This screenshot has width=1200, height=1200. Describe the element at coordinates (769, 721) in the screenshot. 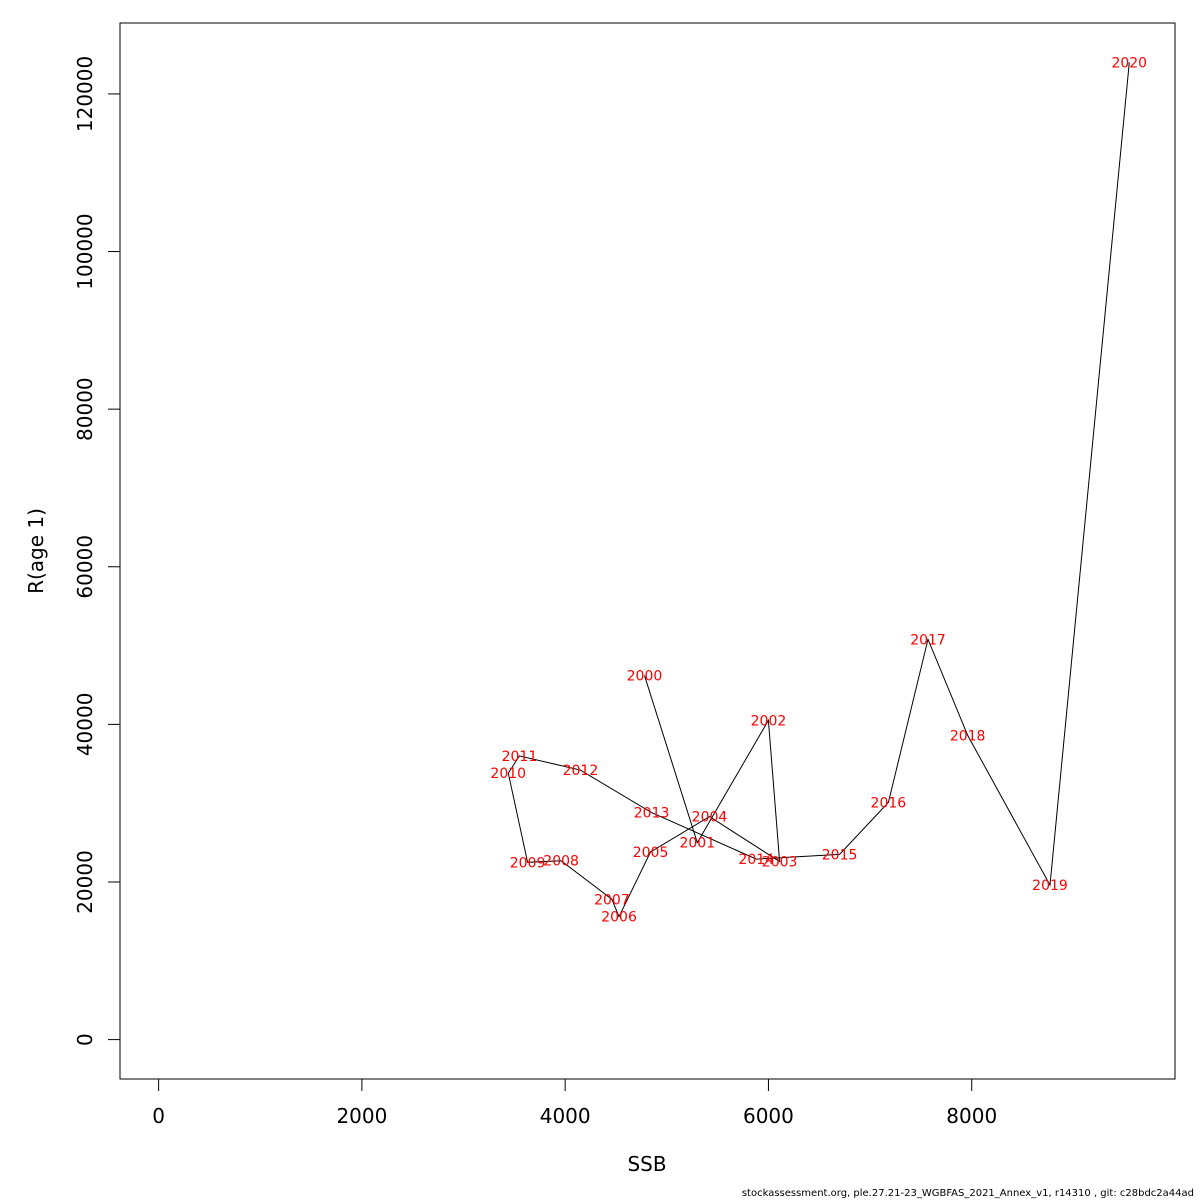

I see `point-label-2002: 2002` at that location.